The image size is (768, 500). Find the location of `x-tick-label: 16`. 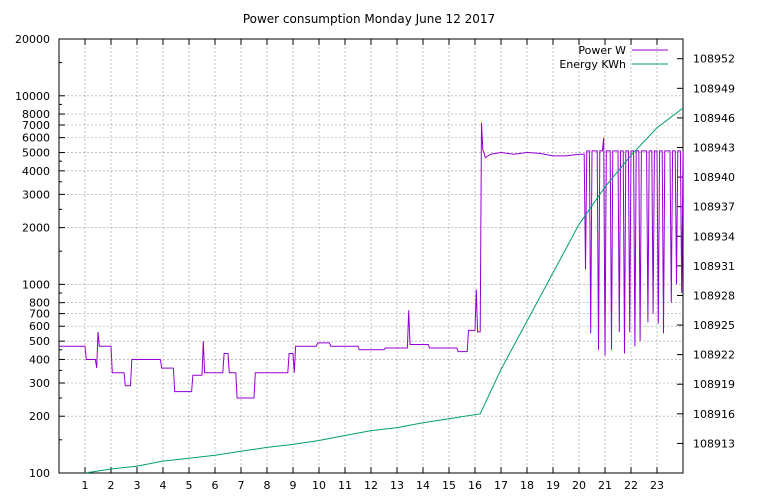

x-tick-label: 16 is located at coordinates (475, 485).